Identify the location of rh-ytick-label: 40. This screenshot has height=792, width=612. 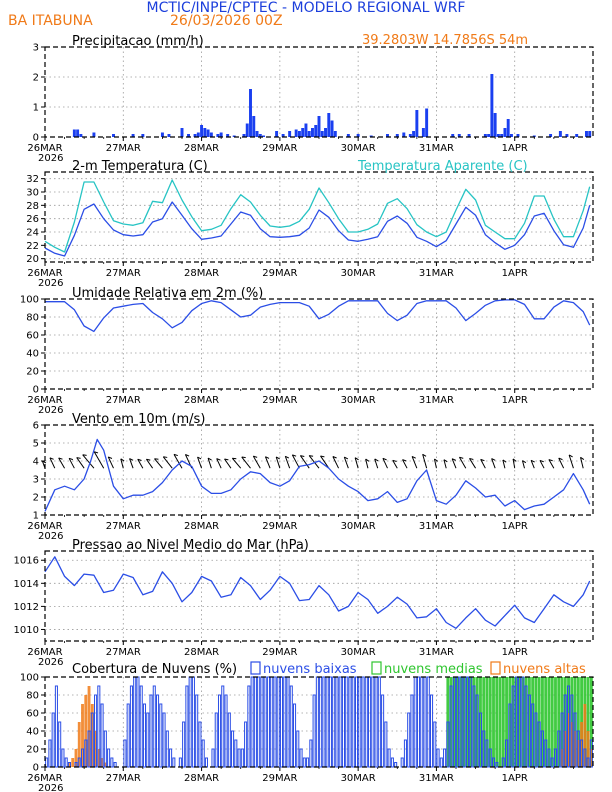
(32, 354).